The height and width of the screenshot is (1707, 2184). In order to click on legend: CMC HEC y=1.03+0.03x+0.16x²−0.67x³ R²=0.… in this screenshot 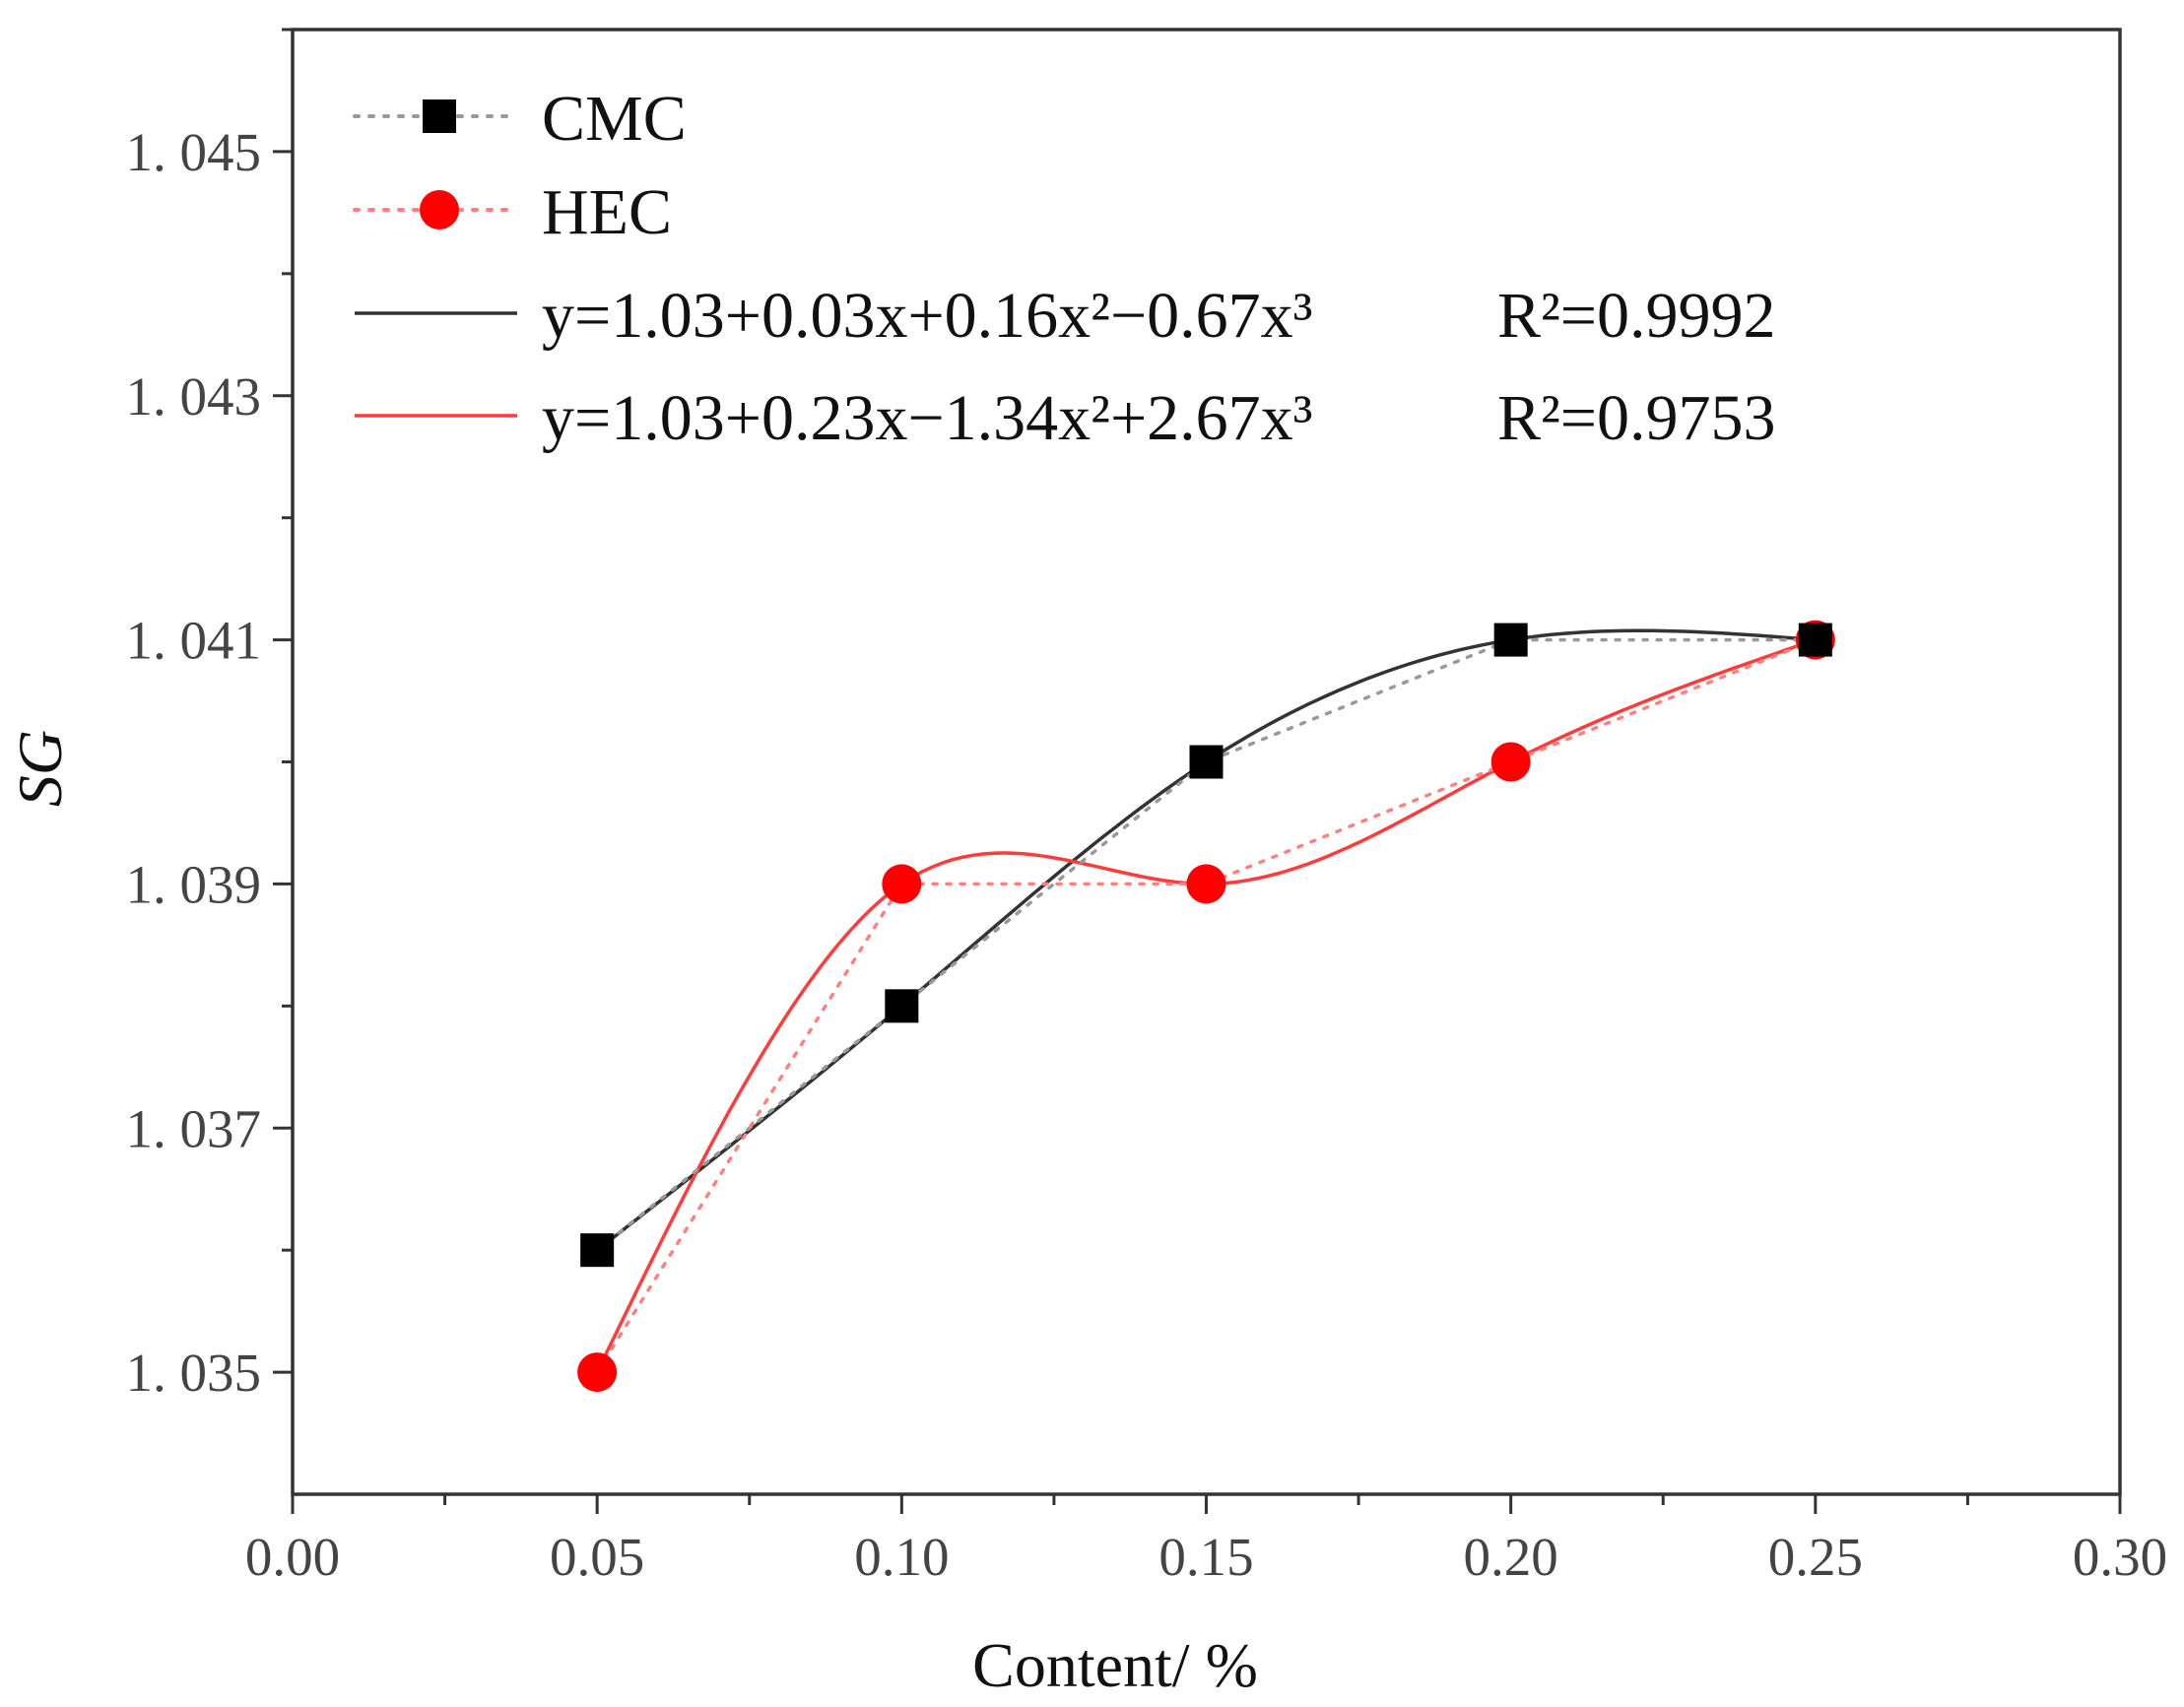, I will do `click(1064, 268)`.